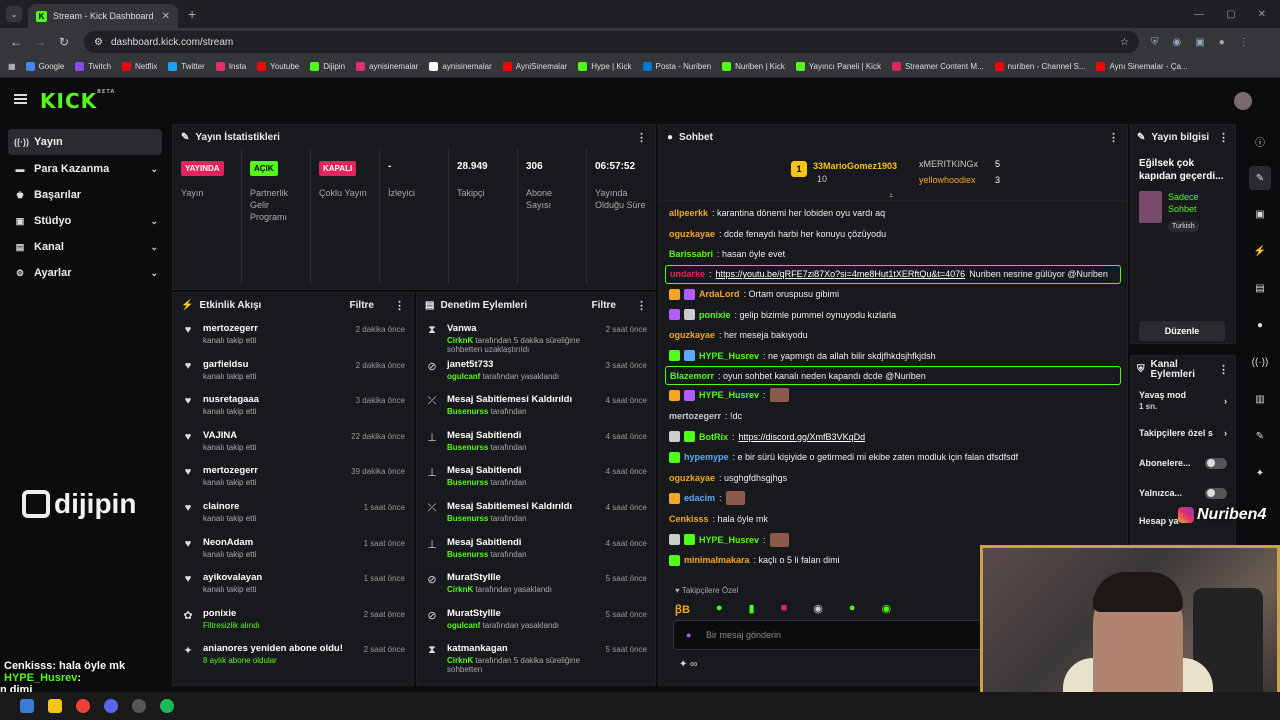 This screenshot has width=1280, height=720. I want to click on collapse-icon: ⩡, so click(891, 195).